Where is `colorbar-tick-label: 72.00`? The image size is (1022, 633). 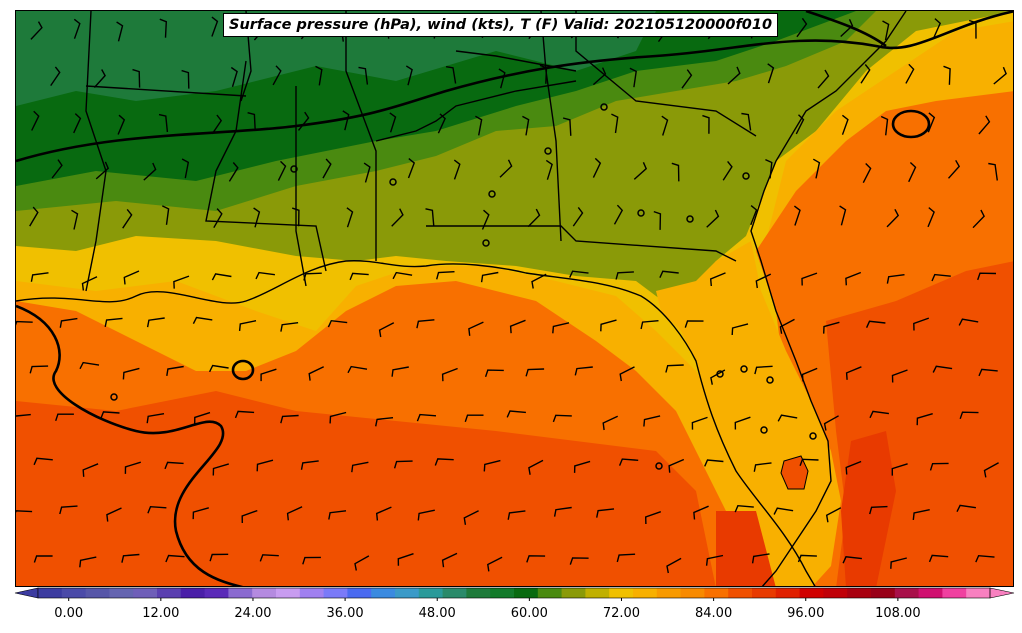 colorbar-tick-label: 72.00 is located at coordinates (621, 613).